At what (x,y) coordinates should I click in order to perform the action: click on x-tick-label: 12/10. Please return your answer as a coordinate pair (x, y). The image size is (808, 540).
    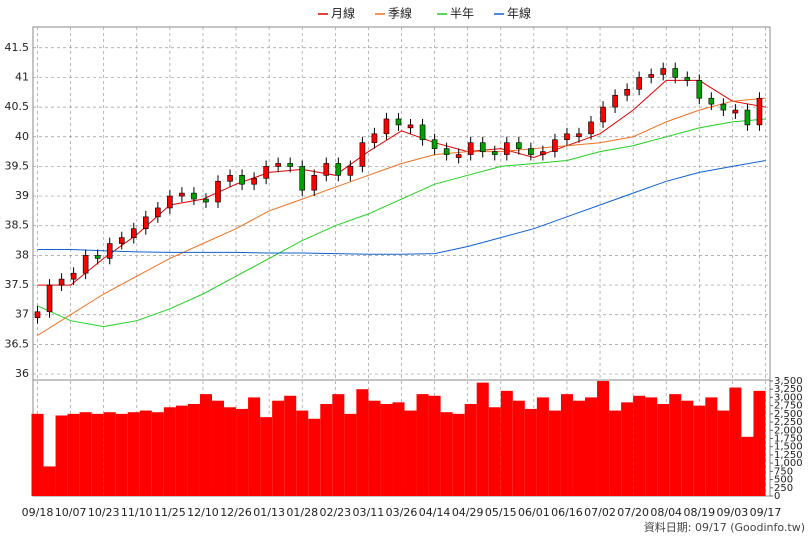
    Looking at the image, I should click on (203, 512).